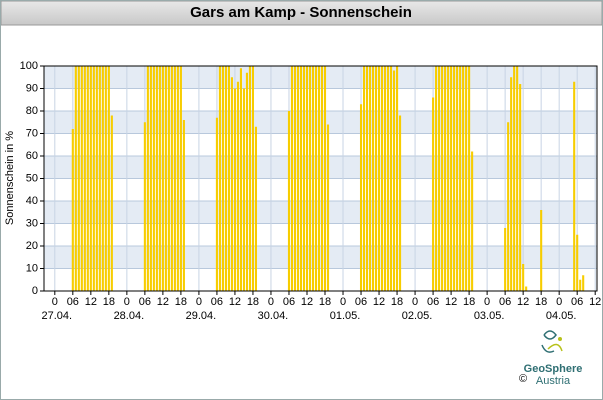 The height and width of the screenshot is (400, 603). I want to click on date-label: 03.05., so click(489, 316).